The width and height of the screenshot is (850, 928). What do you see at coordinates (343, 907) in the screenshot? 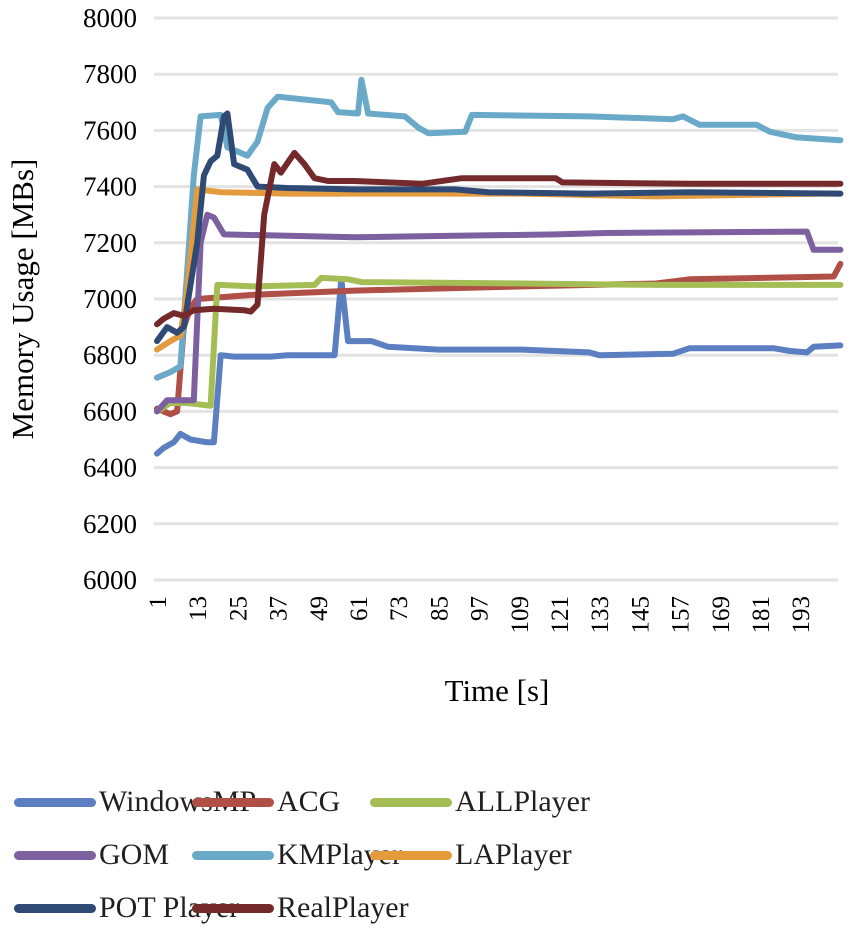
I see `legend-label: RealPlayer` at bounding box center [343, 907].